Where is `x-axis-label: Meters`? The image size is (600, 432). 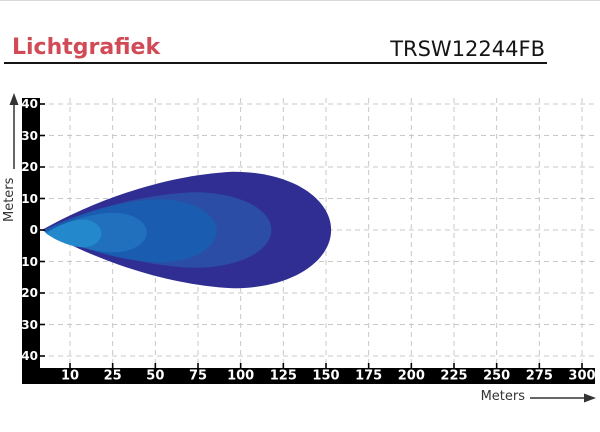 x-axis-label: Meters is located at coordinates (502, 396).